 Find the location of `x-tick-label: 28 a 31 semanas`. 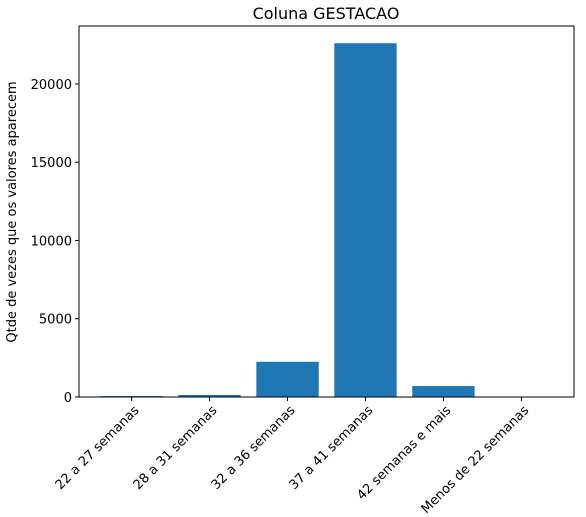

x-tick-label: 28 a 31 semanas is located at coordinates (176, 448).